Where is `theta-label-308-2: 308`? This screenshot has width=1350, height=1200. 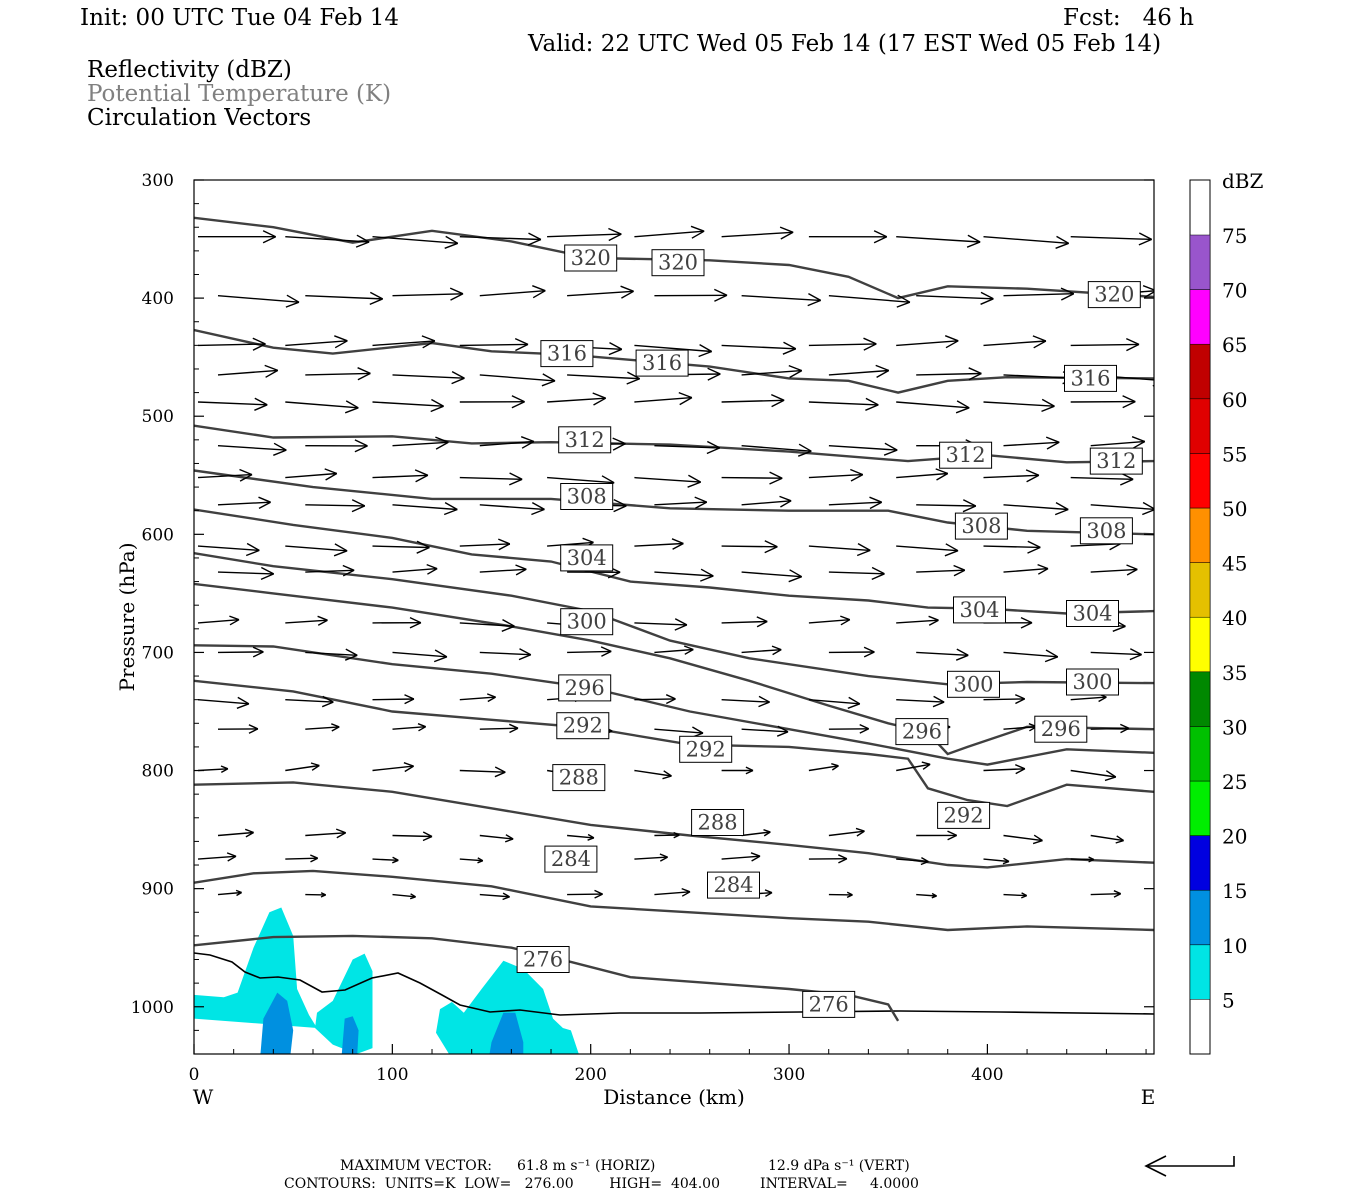 theta-label-308-2: 308 is located at coordinates (981, 526).